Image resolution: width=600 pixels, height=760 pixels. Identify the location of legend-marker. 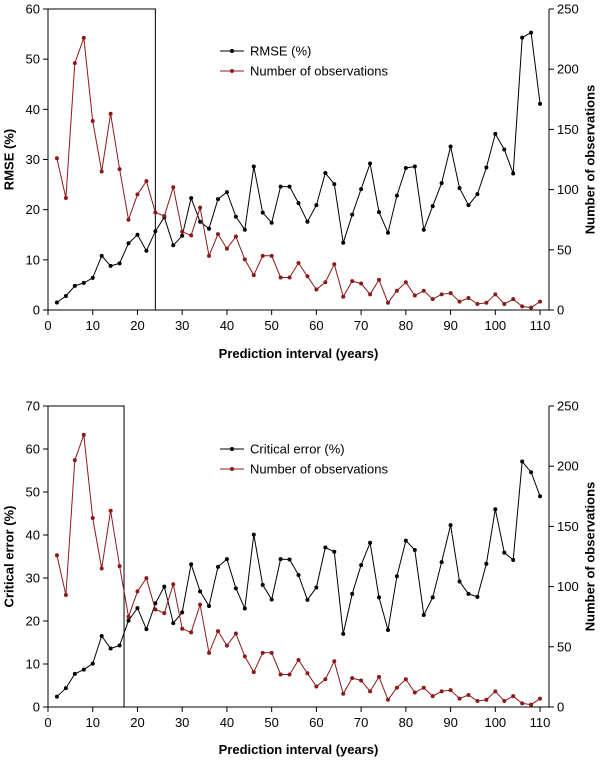
(232, 71).